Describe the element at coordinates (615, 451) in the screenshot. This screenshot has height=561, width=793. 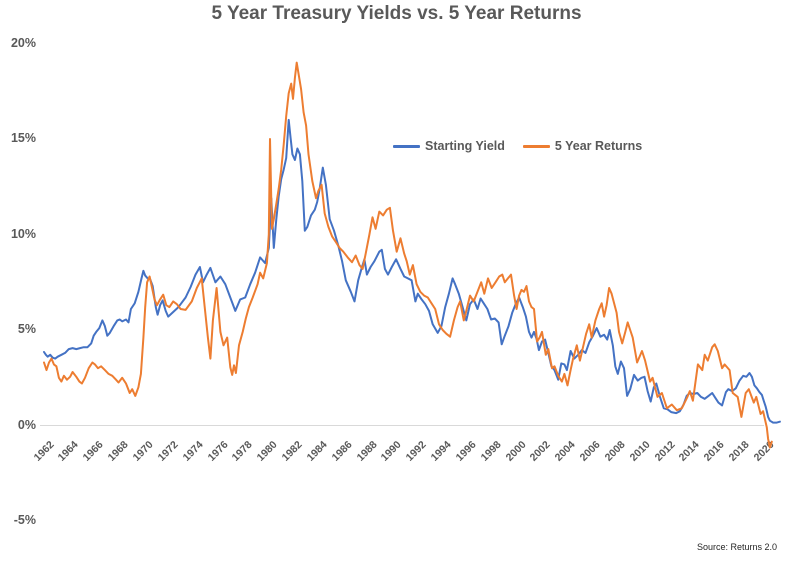
I see `x-tick-label: 2008` at that location.